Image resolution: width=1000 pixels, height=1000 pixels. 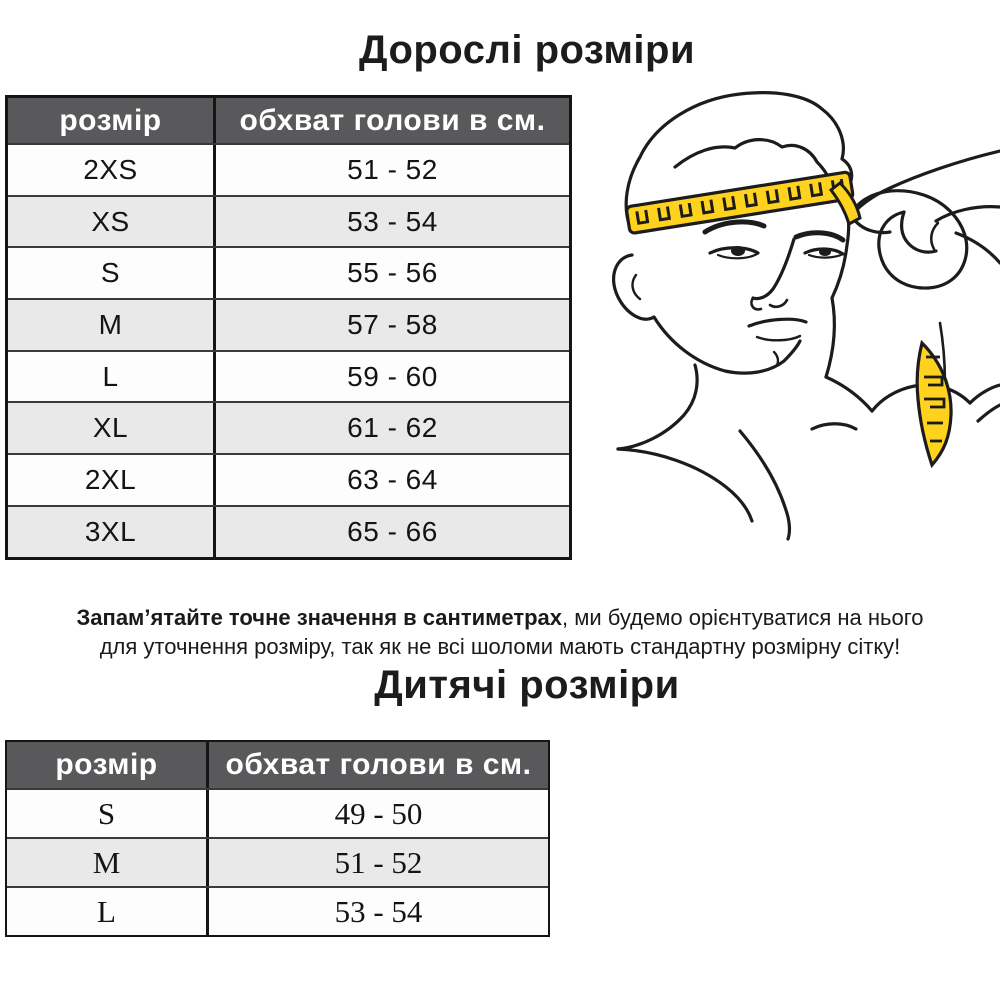 I want to click on adult-circumference-column-header: обхват голови в см., so click(x=392, y=120).